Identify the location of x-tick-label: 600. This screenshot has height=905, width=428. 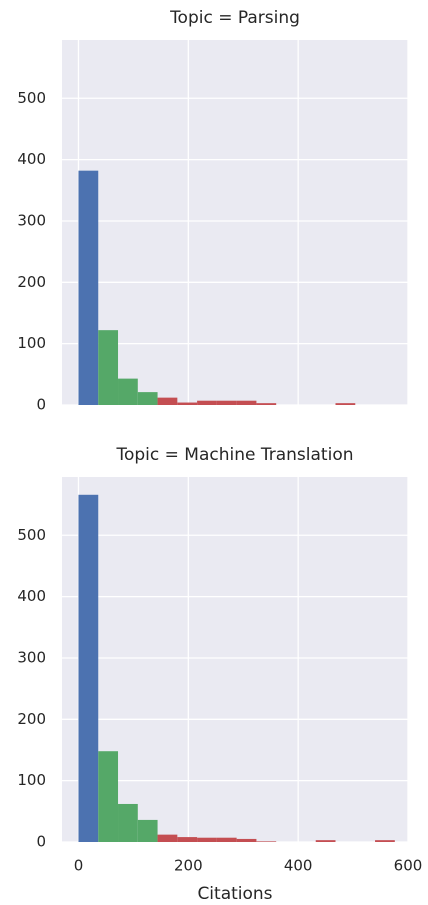
(408, 866).